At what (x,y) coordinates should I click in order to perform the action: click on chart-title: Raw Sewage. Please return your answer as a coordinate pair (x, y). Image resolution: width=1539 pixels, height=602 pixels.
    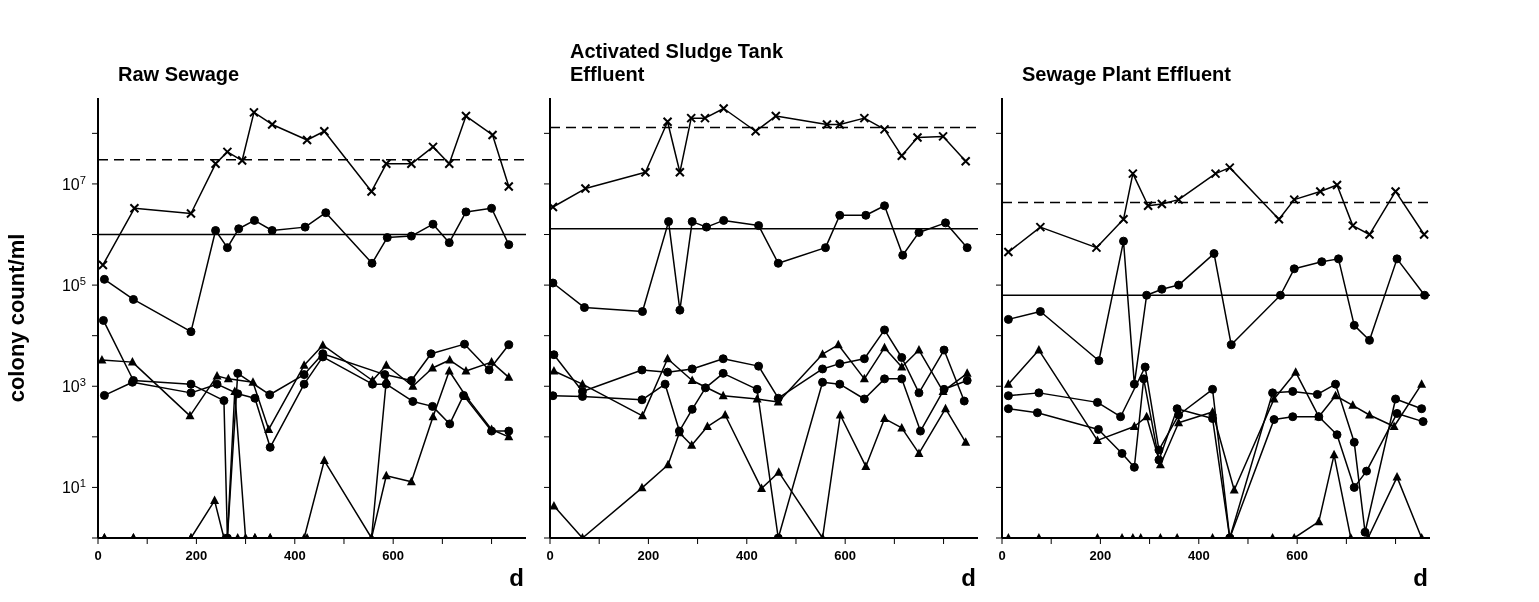
    Looking at the image, I should click on (179, 74).